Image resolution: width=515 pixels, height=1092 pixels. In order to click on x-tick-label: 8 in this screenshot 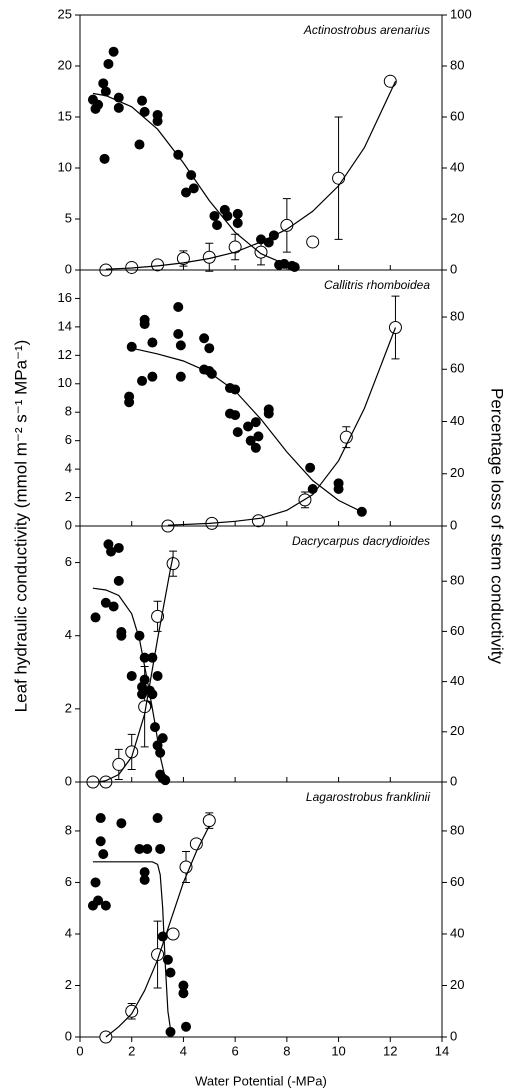, I will do `click(286, 1050)`.